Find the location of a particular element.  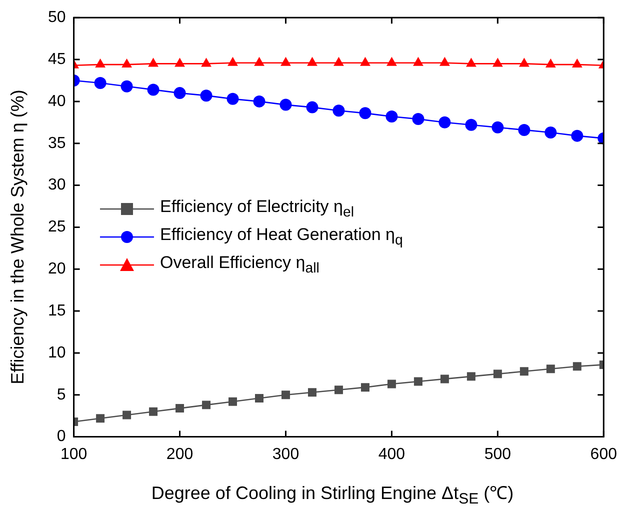

y-tick-label: 50 is located at coordinates (57, 17).